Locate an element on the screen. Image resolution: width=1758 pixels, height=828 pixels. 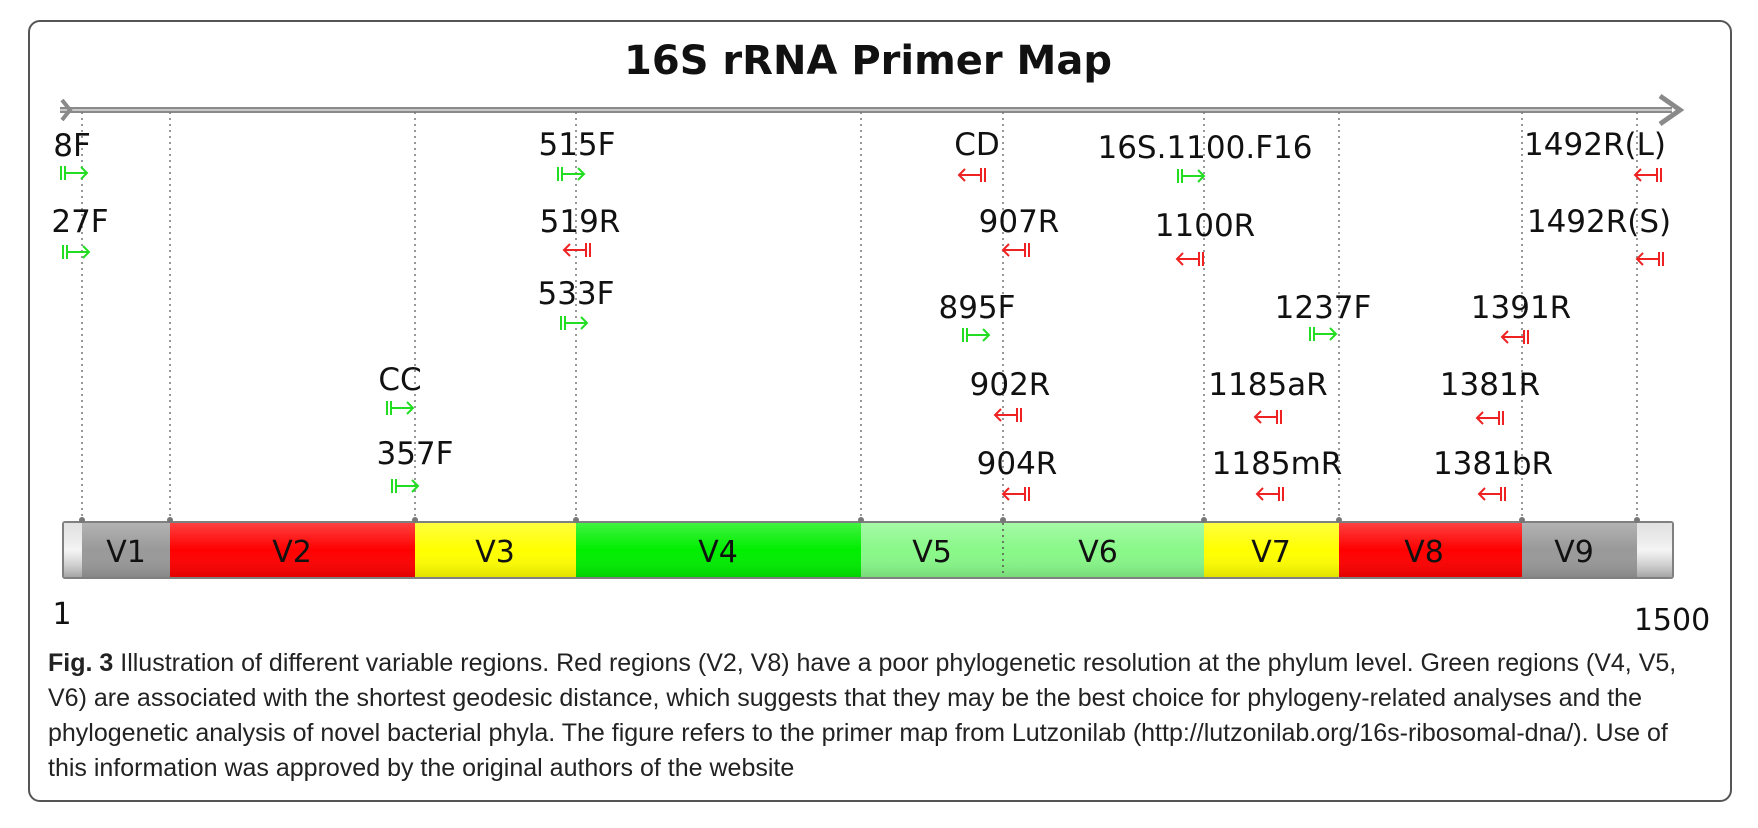
primer-arrow-904r is located at coordinates (1015, 494).